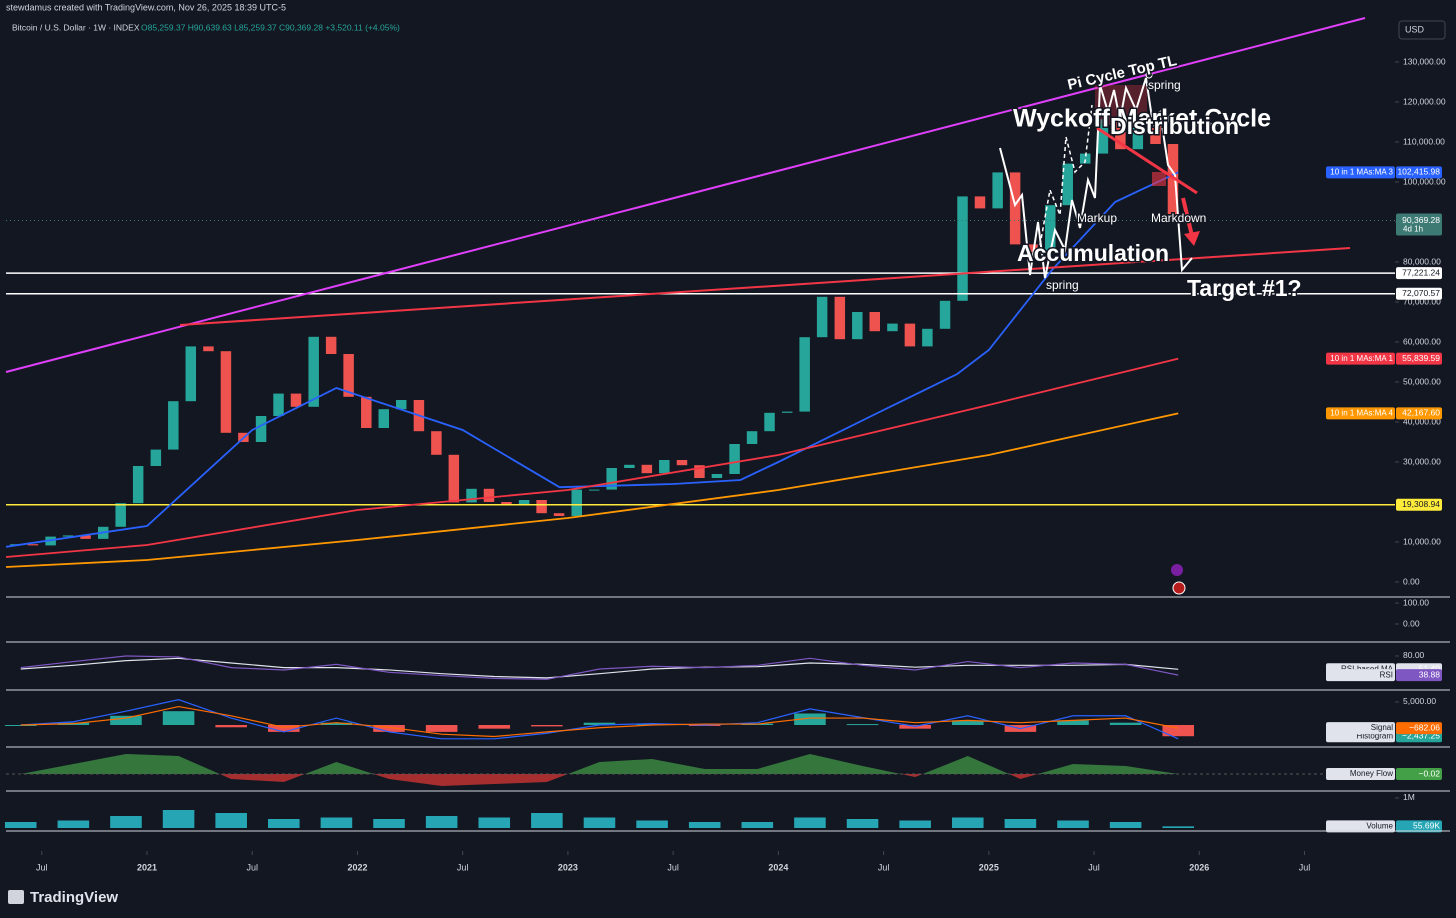 The width and height of the screenshot is (1456, 918). I want to click on line-series, so click(599, 721).